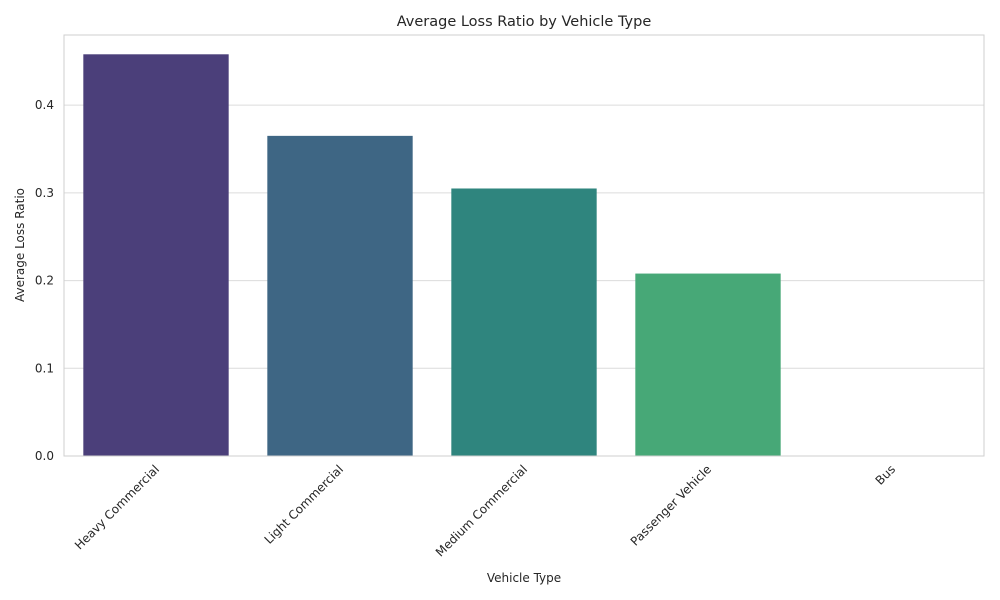 The image size is (1000, 600). Describe the element at coordinates (117, 507) in the screenshot. I see `x-tick-label: Heavy Commercial` at that location.